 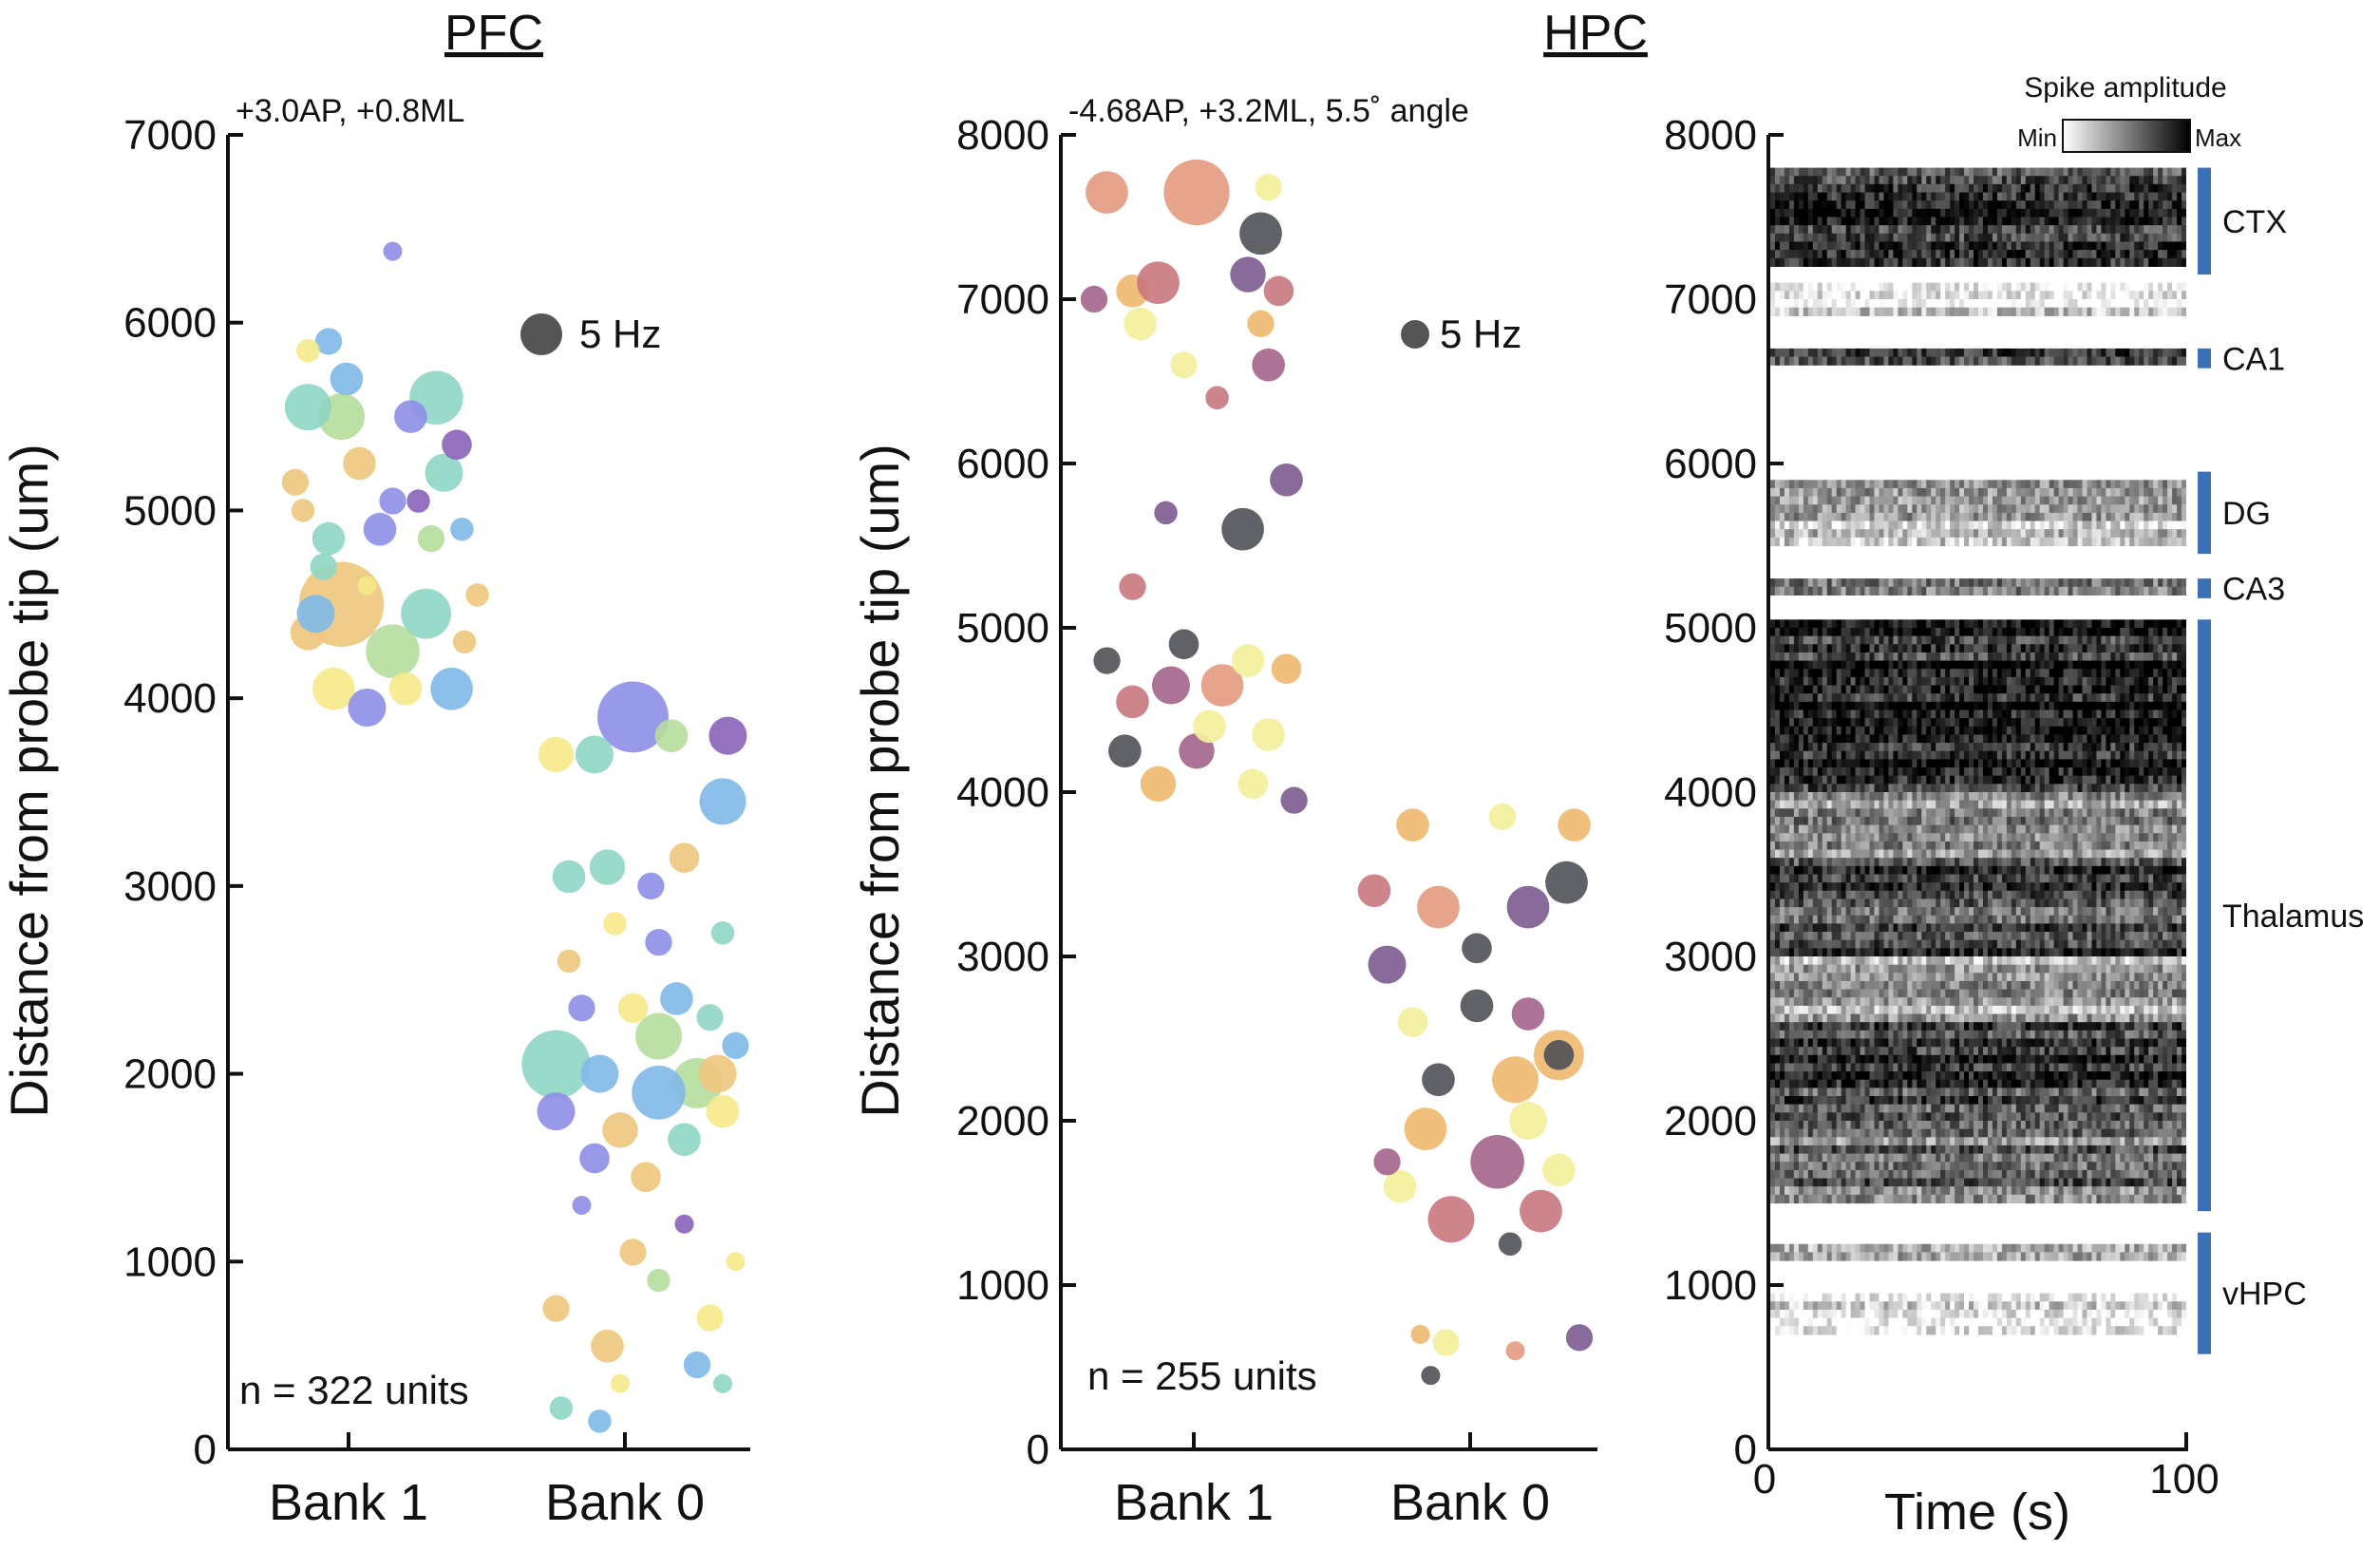 What do you see at coordinates (541, 334) in the screenshot?
I see `pfc-size-legend-marker` at bounding box center [541, 334].